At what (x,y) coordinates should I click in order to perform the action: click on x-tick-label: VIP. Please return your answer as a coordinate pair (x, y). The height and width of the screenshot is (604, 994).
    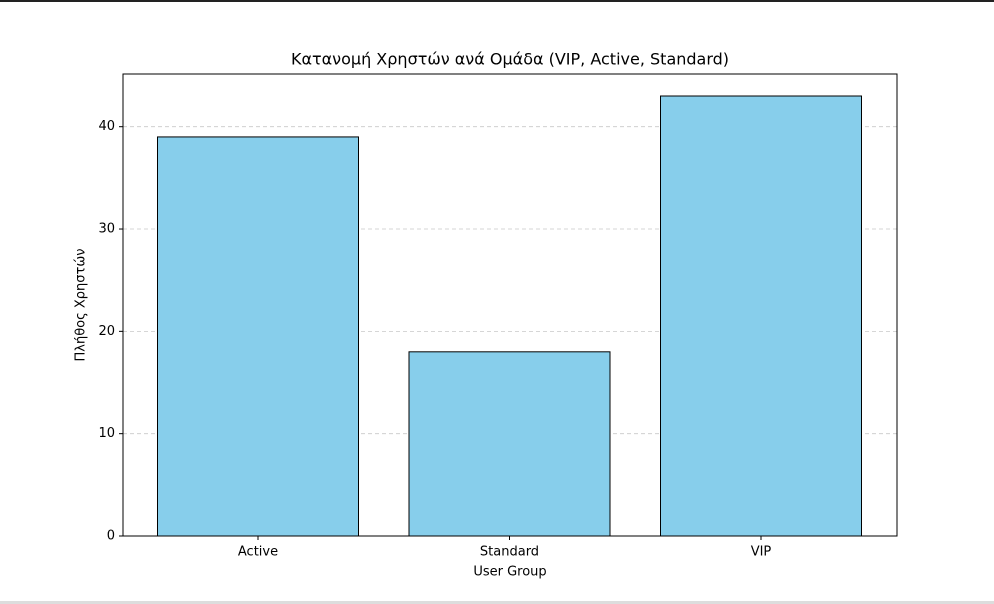
    Looking at the image, I should click on (761, 552).